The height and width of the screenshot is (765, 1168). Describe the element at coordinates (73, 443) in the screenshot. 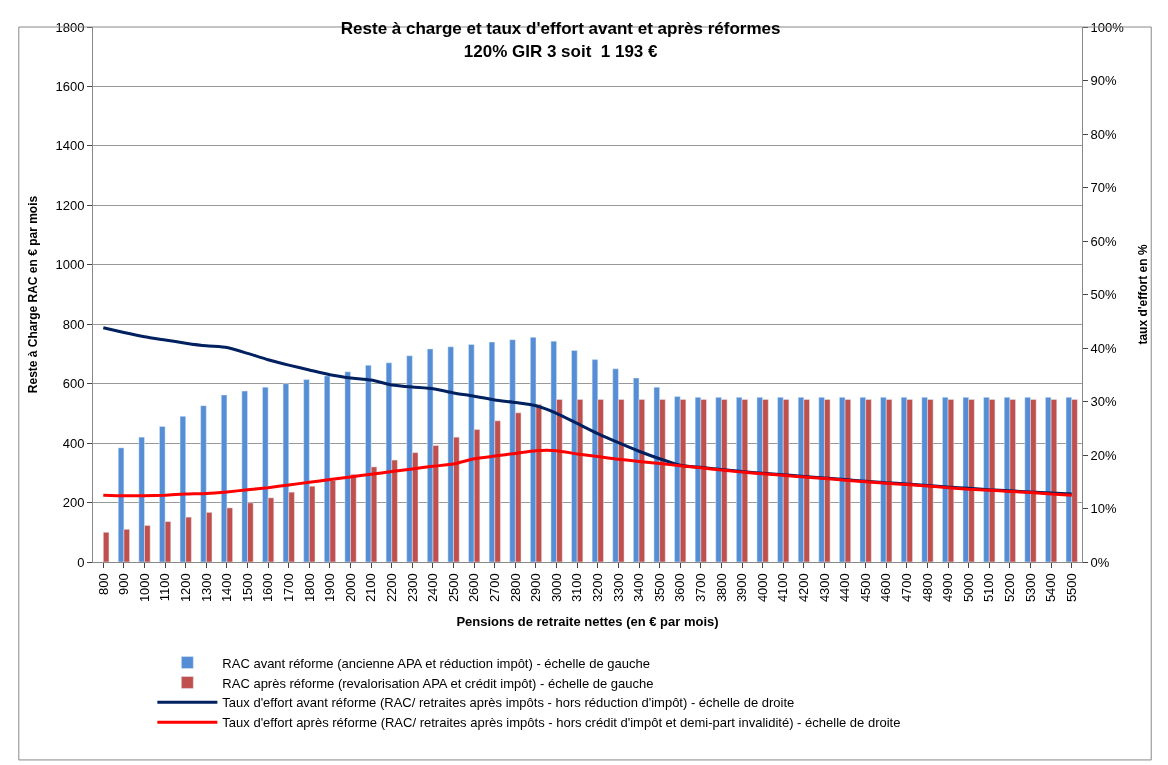

I see `y-tick-label: 400` at that location.